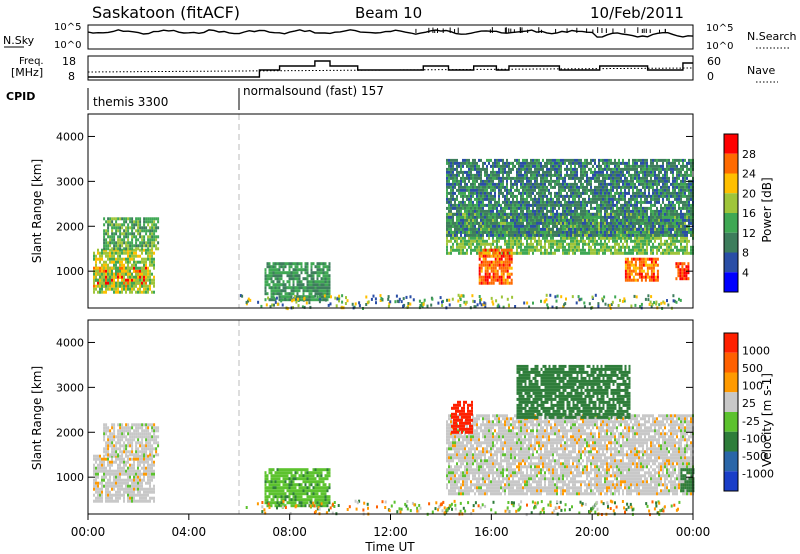 This screenshot has width=800, height=554. Describe the element at coordinates (388, 13) in the screenshot. I see `beam-label: Beam 10` at that location.